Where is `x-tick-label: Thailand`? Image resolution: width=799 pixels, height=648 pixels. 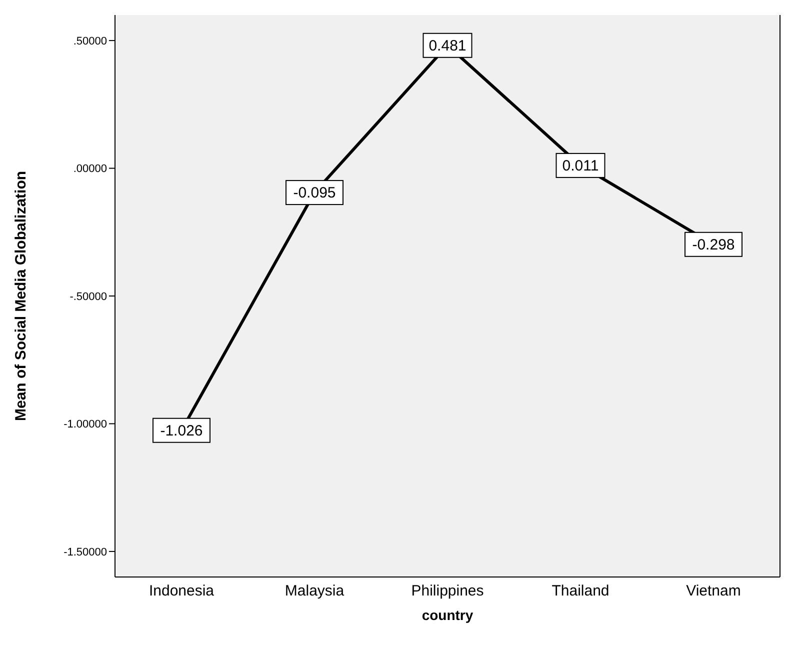
x-tick-label: Thailand is located at coordinates (581, 591).